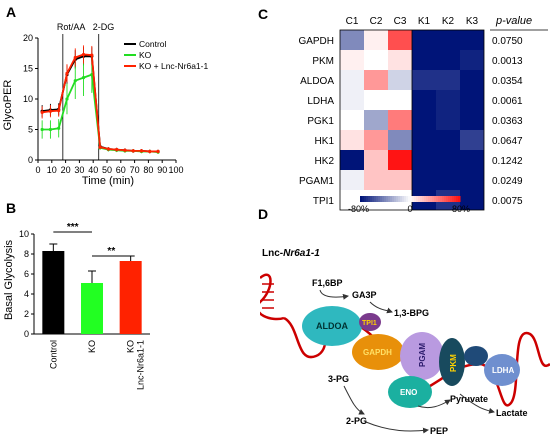 The height and width of the screenshot is (441, 550). What do you see at coordinates (512, 413) in the screenshot?
I see `metabolite-lactate: Lactate` at bounding box center [512, 413].